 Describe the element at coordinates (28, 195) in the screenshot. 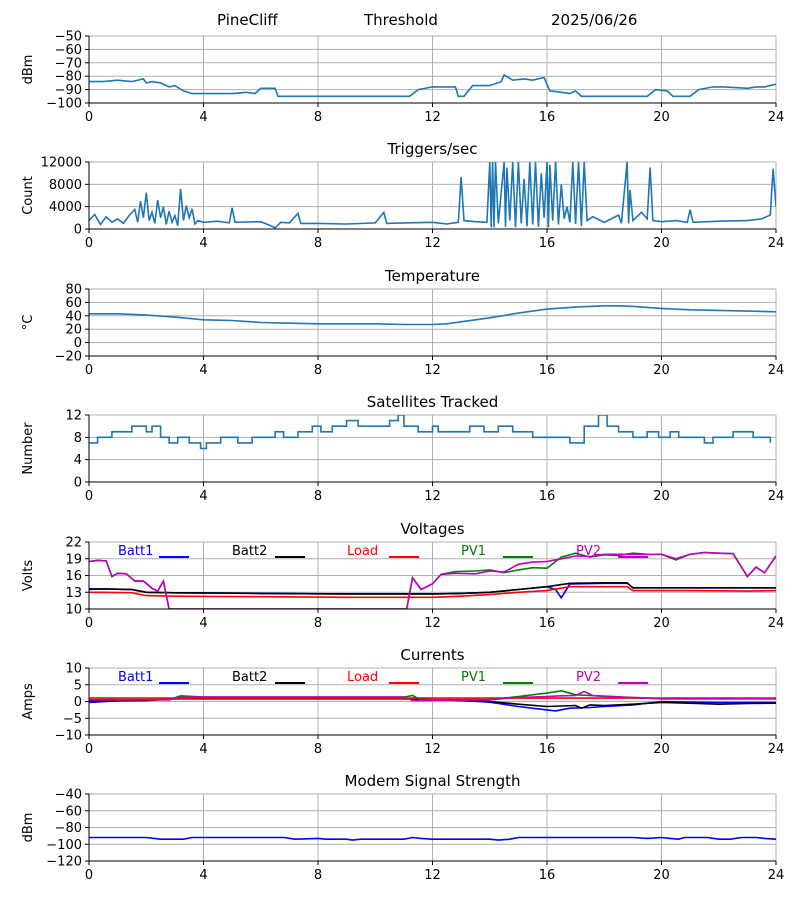

I see `y-axis-label: Count` at that location.